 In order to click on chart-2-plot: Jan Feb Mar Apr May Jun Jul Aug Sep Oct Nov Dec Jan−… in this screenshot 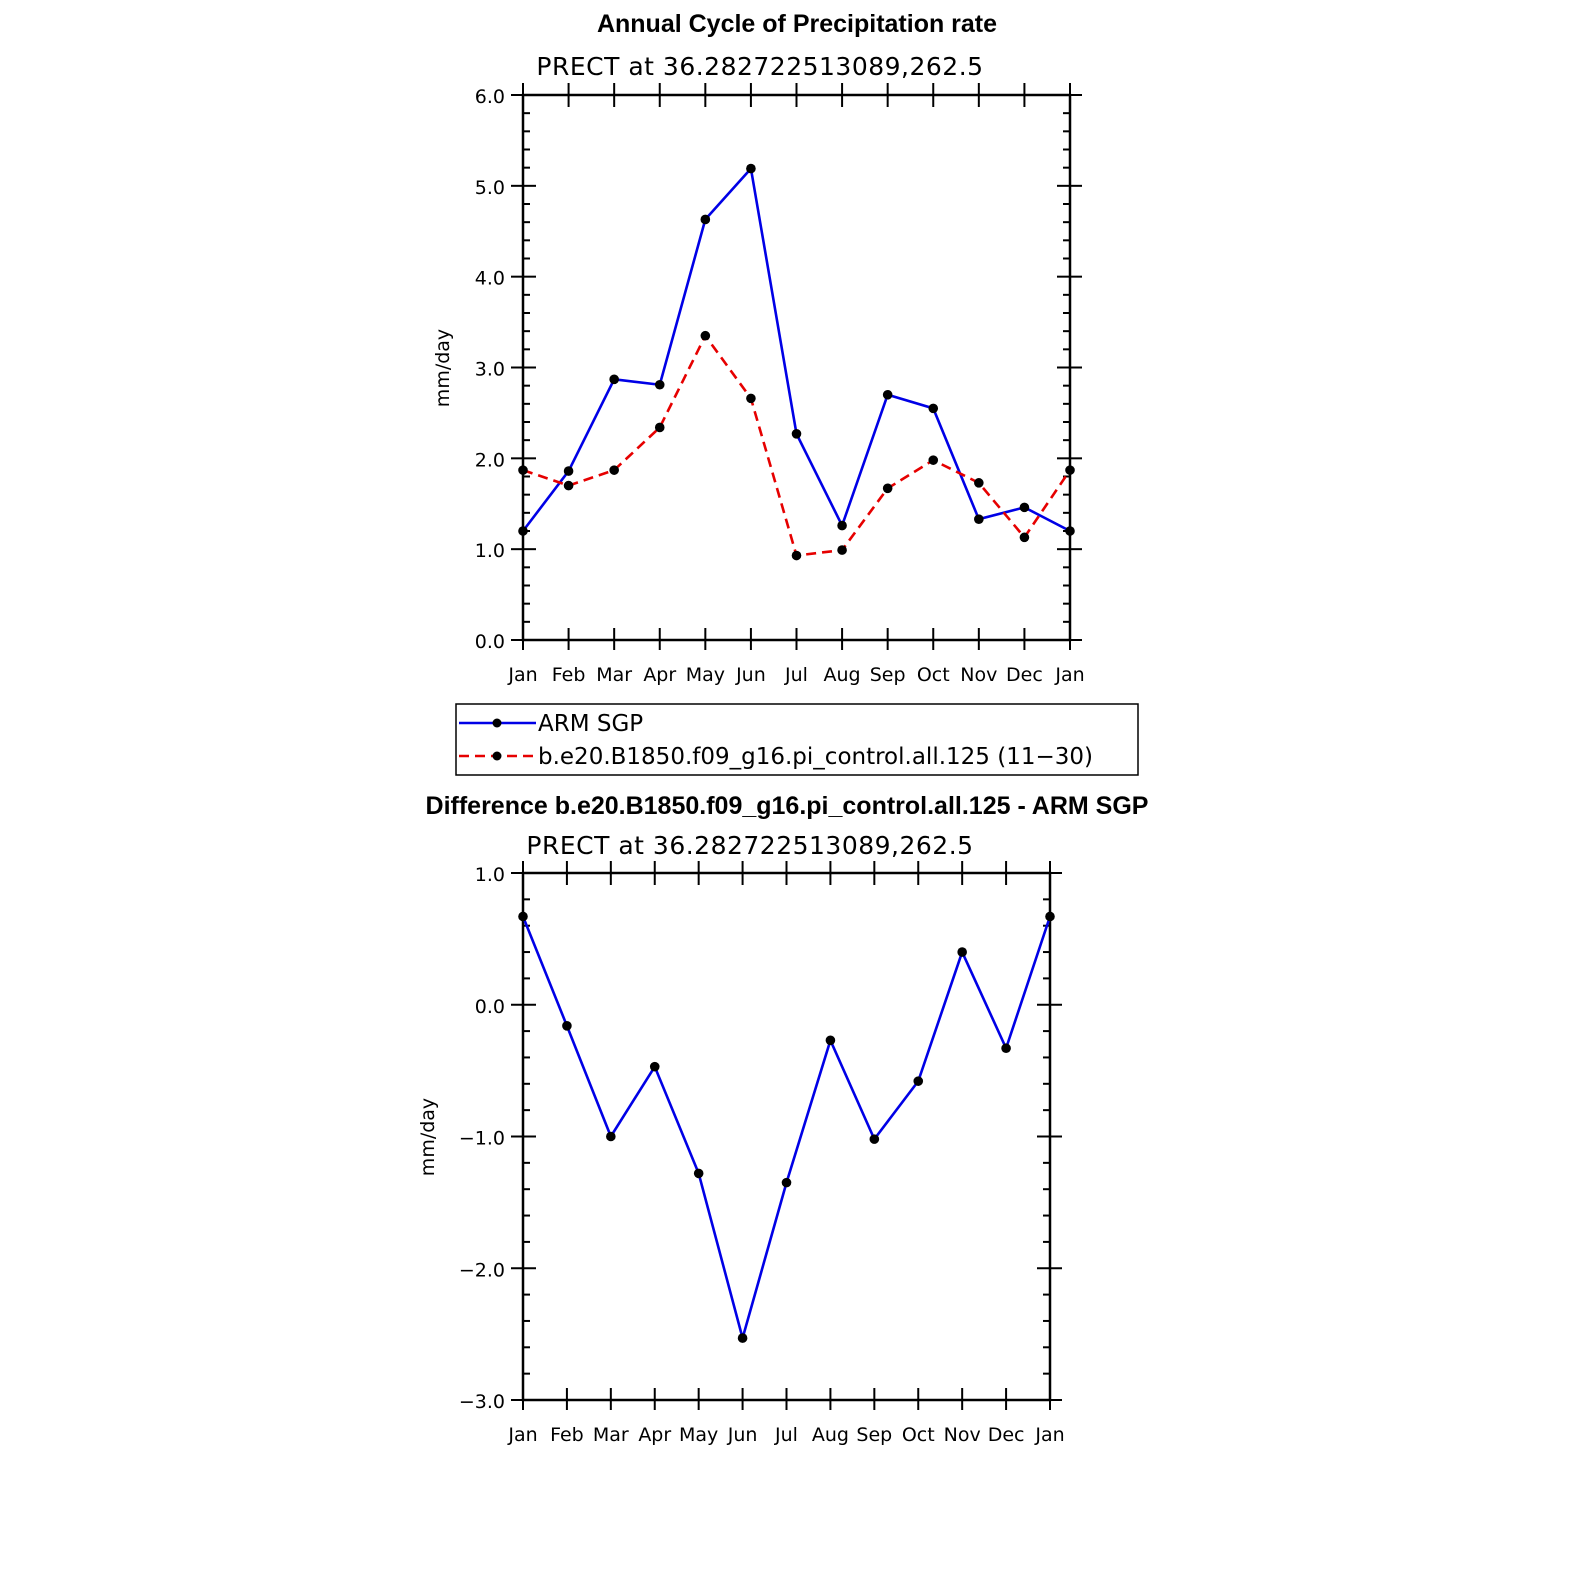, I will do `click(762, 1153)`.